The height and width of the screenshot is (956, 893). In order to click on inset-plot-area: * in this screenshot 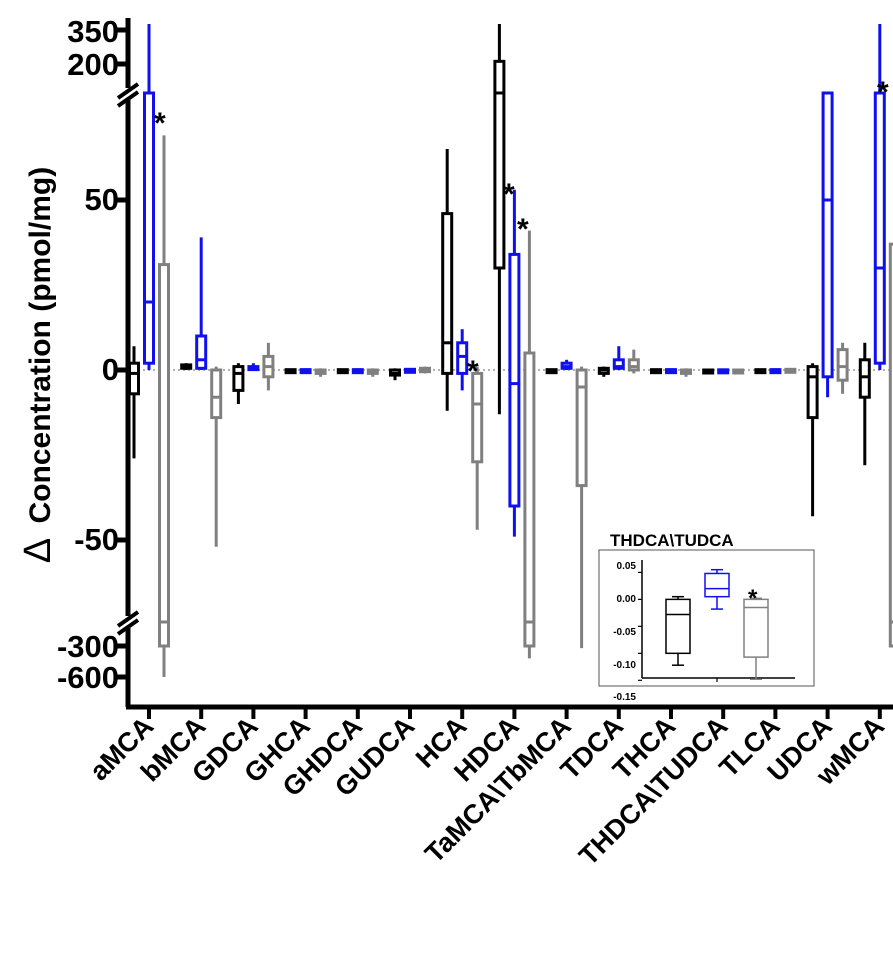, I will do `click(716, 621)`.